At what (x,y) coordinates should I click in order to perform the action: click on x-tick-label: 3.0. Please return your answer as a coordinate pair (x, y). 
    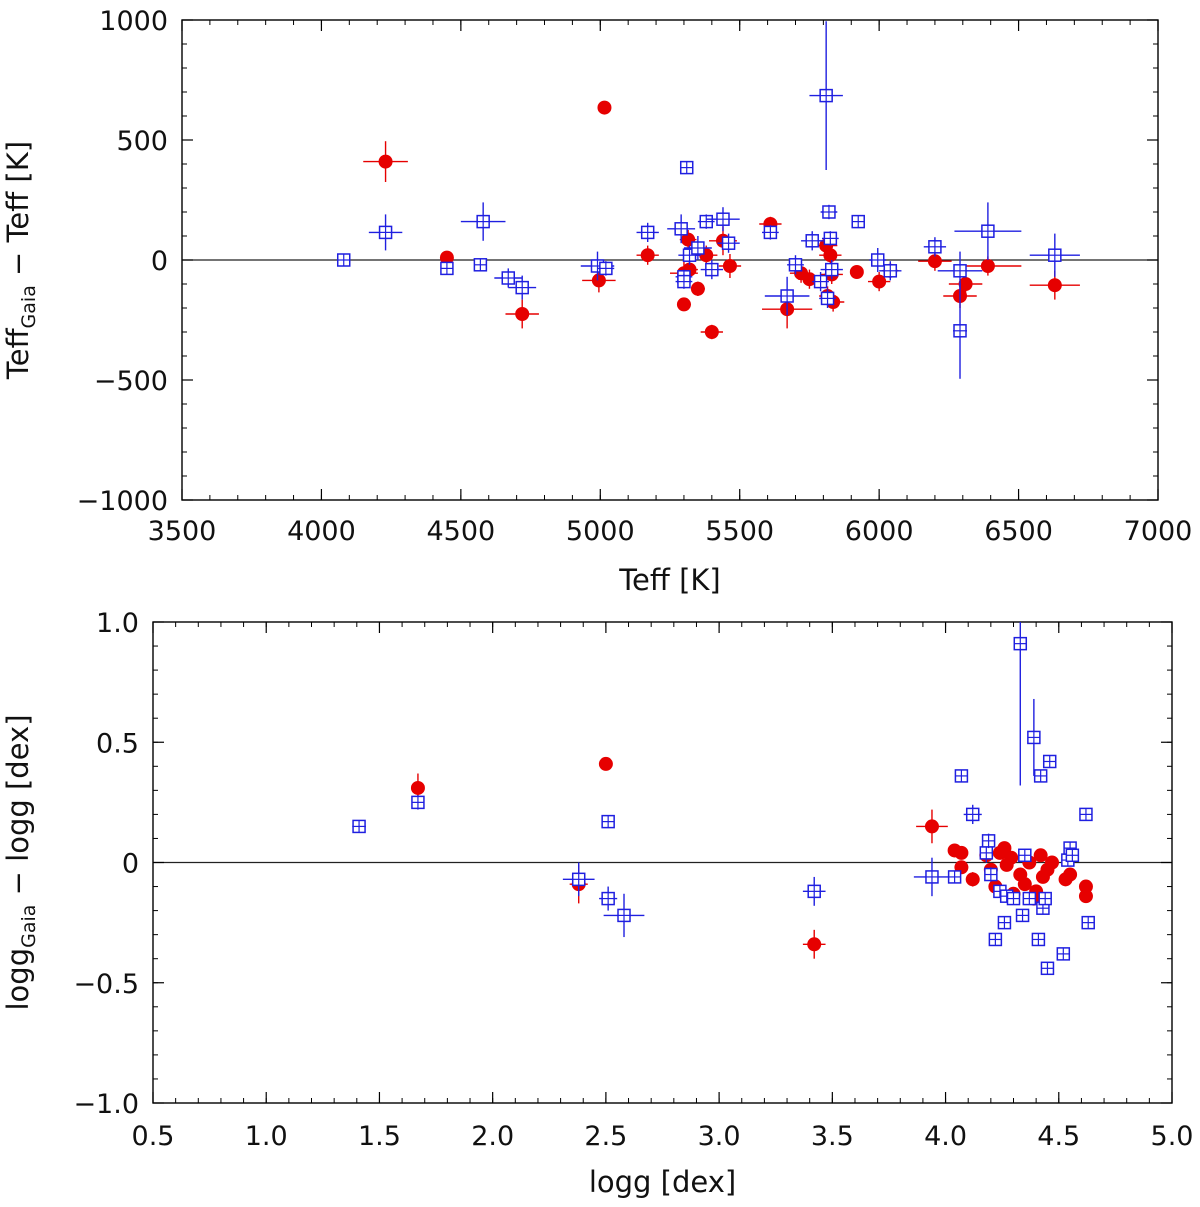
    Looking at the image, I should click on (719, 1136).